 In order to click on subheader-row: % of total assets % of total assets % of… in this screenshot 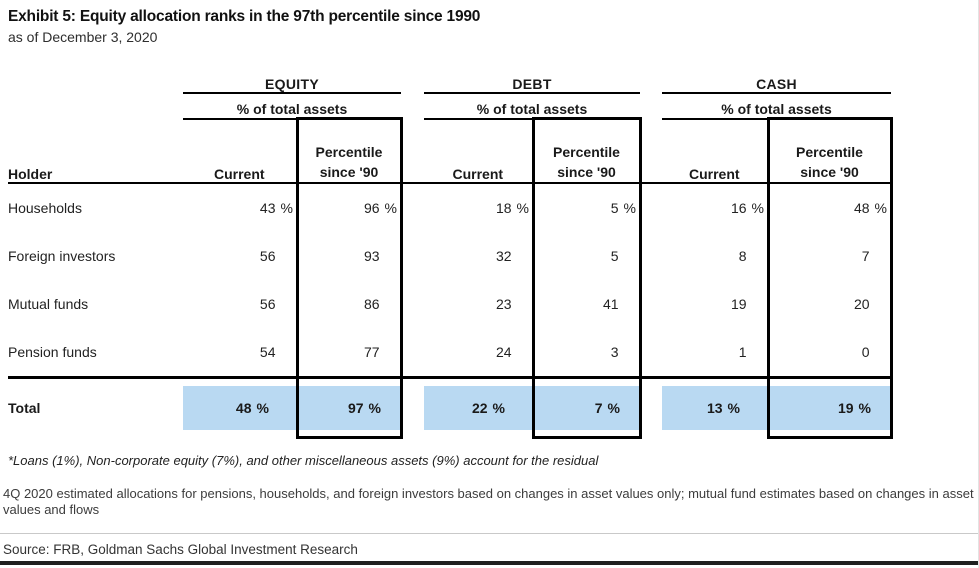, I will do `click(450, 106)`.